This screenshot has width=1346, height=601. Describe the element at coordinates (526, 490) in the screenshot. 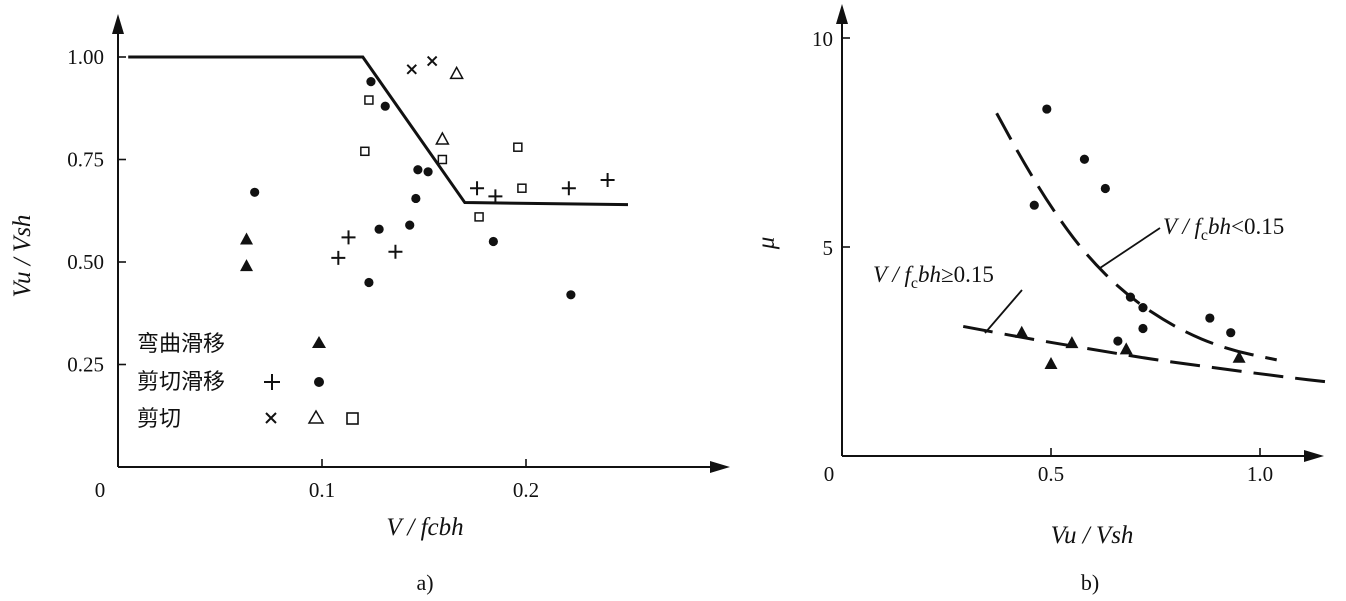

I see `x-tick-label: 0.2` at that location.